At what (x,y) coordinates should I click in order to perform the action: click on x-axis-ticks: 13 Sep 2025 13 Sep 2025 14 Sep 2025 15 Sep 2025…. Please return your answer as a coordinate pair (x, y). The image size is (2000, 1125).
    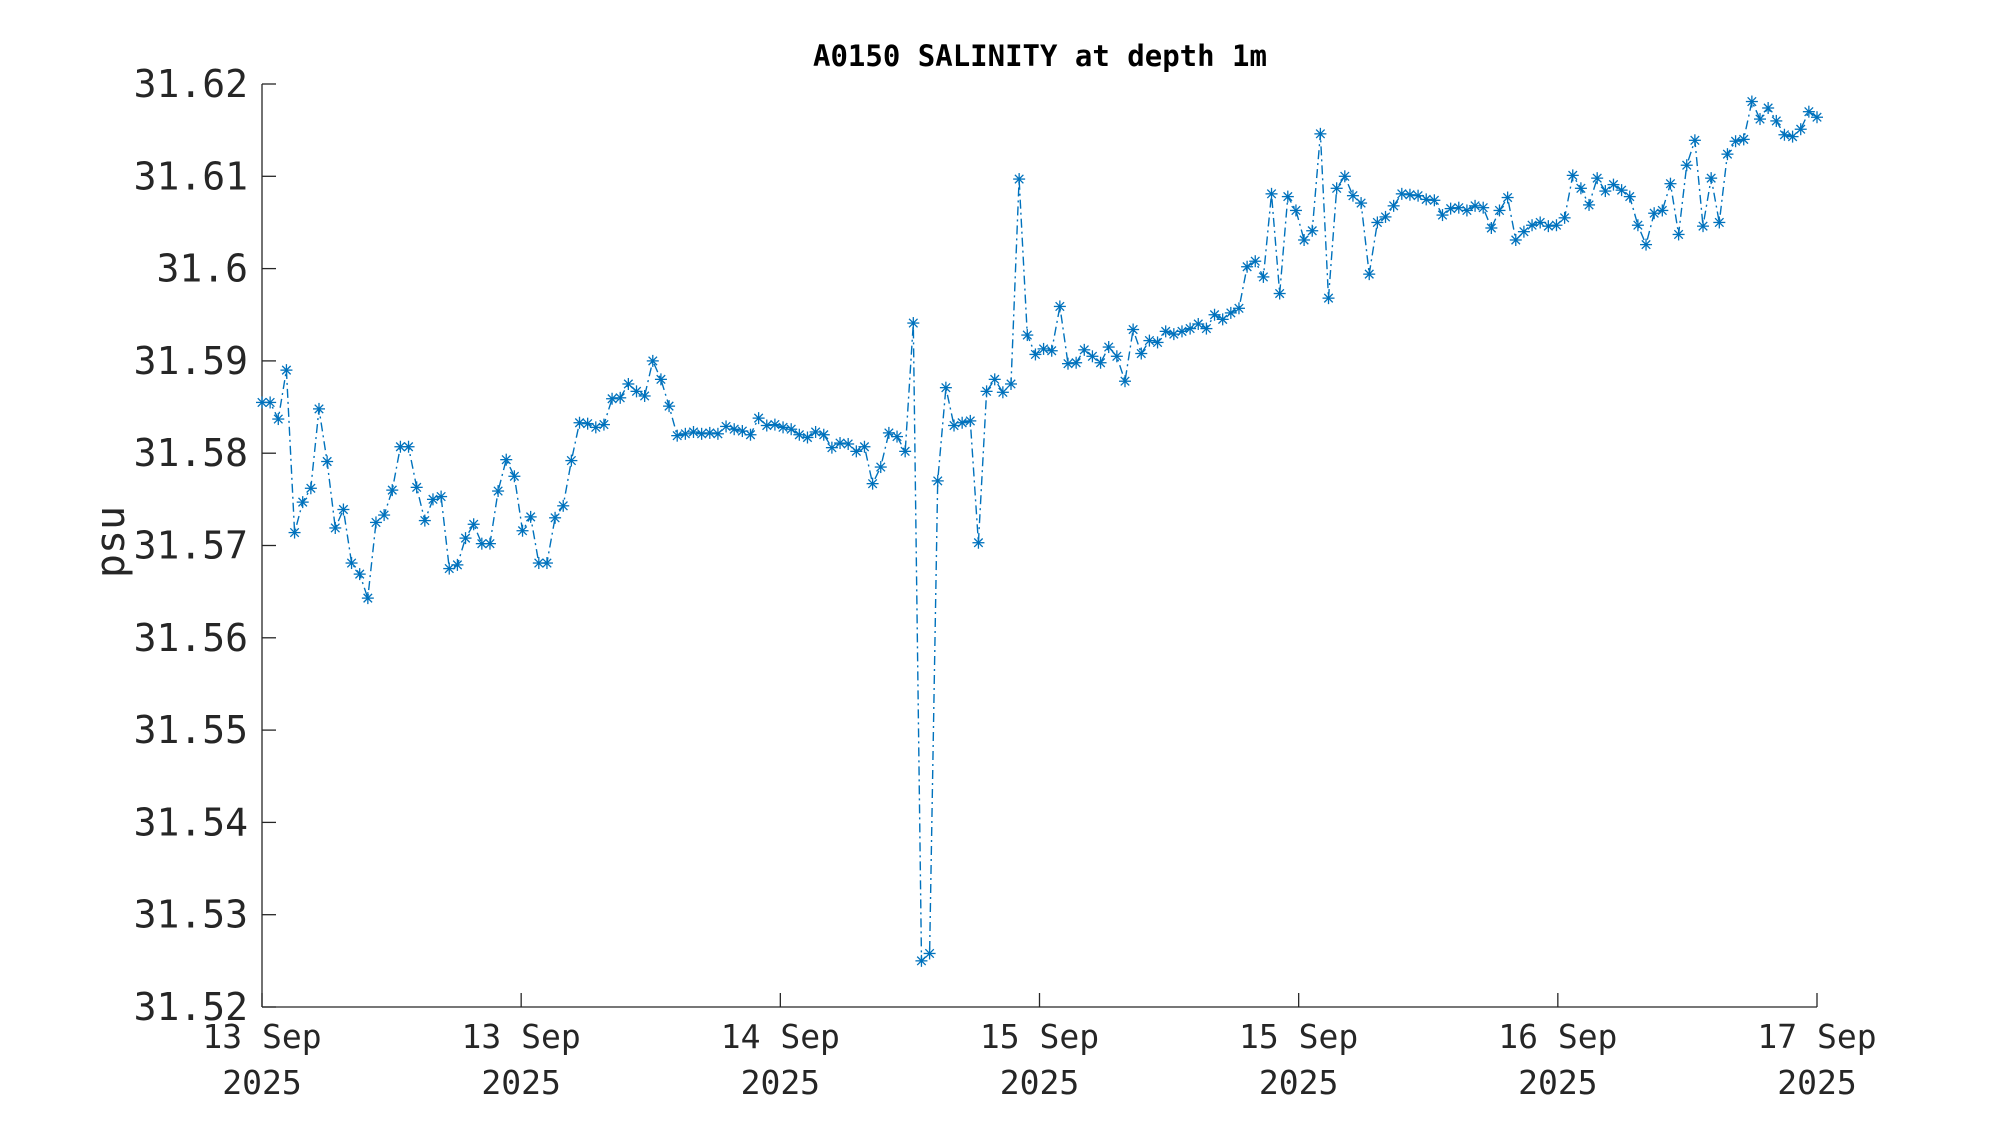
    Looking at the image, I should click on (1039, 1047).